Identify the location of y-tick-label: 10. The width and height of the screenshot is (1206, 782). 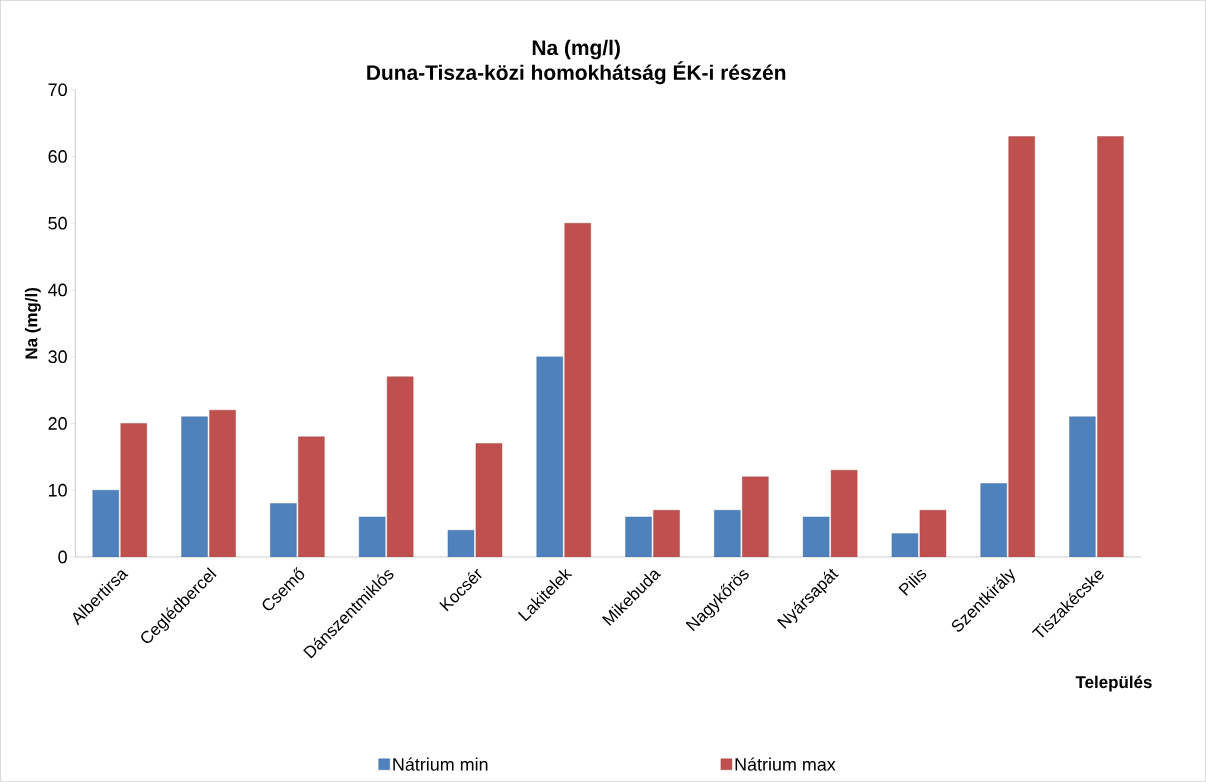
(58, 490).